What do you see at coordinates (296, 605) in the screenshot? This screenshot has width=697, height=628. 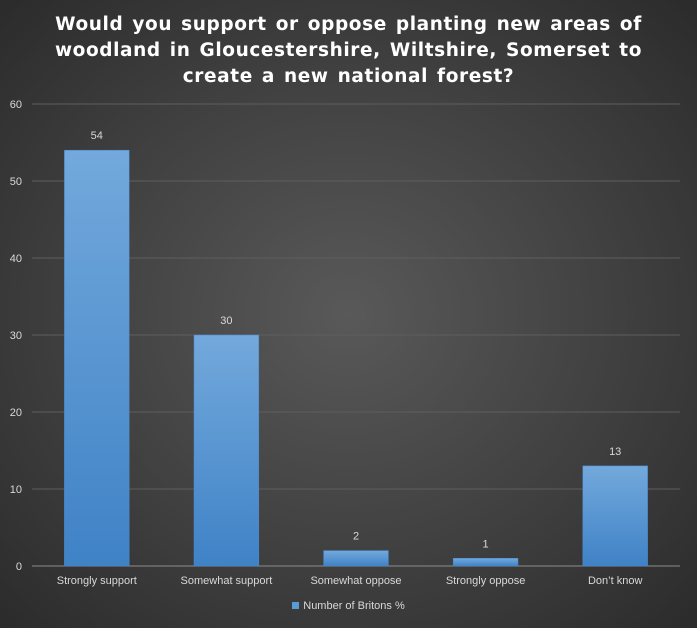 I see `legend-swatch` at bounding box center [296, 605].